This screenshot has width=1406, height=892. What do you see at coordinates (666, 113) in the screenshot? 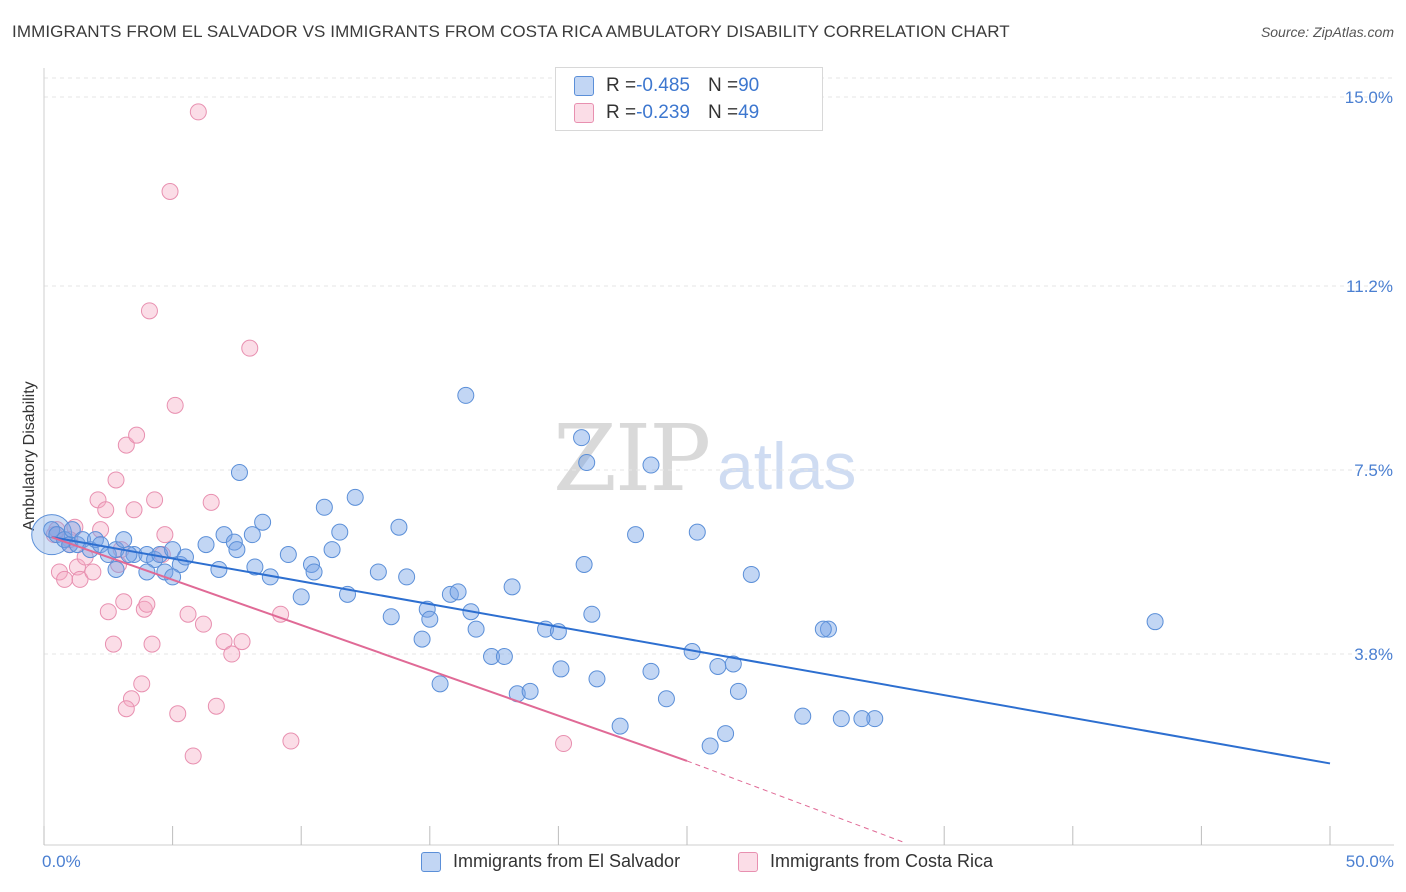
I see `stats-row-costa-rica: R = -0.239 N = 49` at bounding box center [666, 113].